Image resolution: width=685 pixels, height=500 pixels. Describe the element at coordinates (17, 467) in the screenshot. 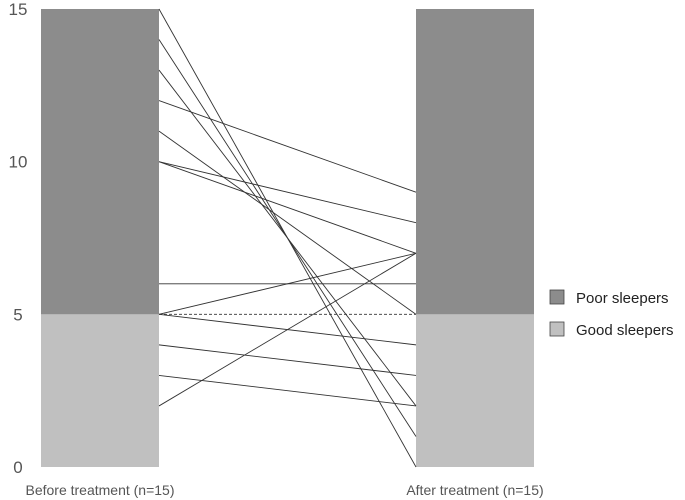

I see `y-tick-label: 0` at that location.